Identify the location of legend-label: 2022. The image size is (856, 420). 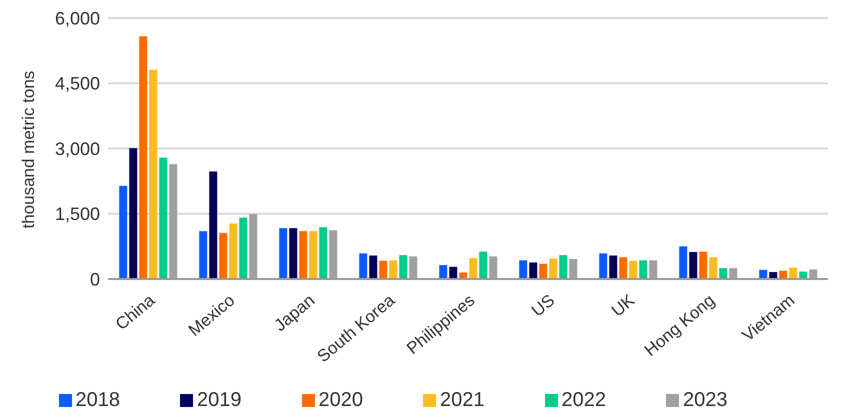
(584, 400).